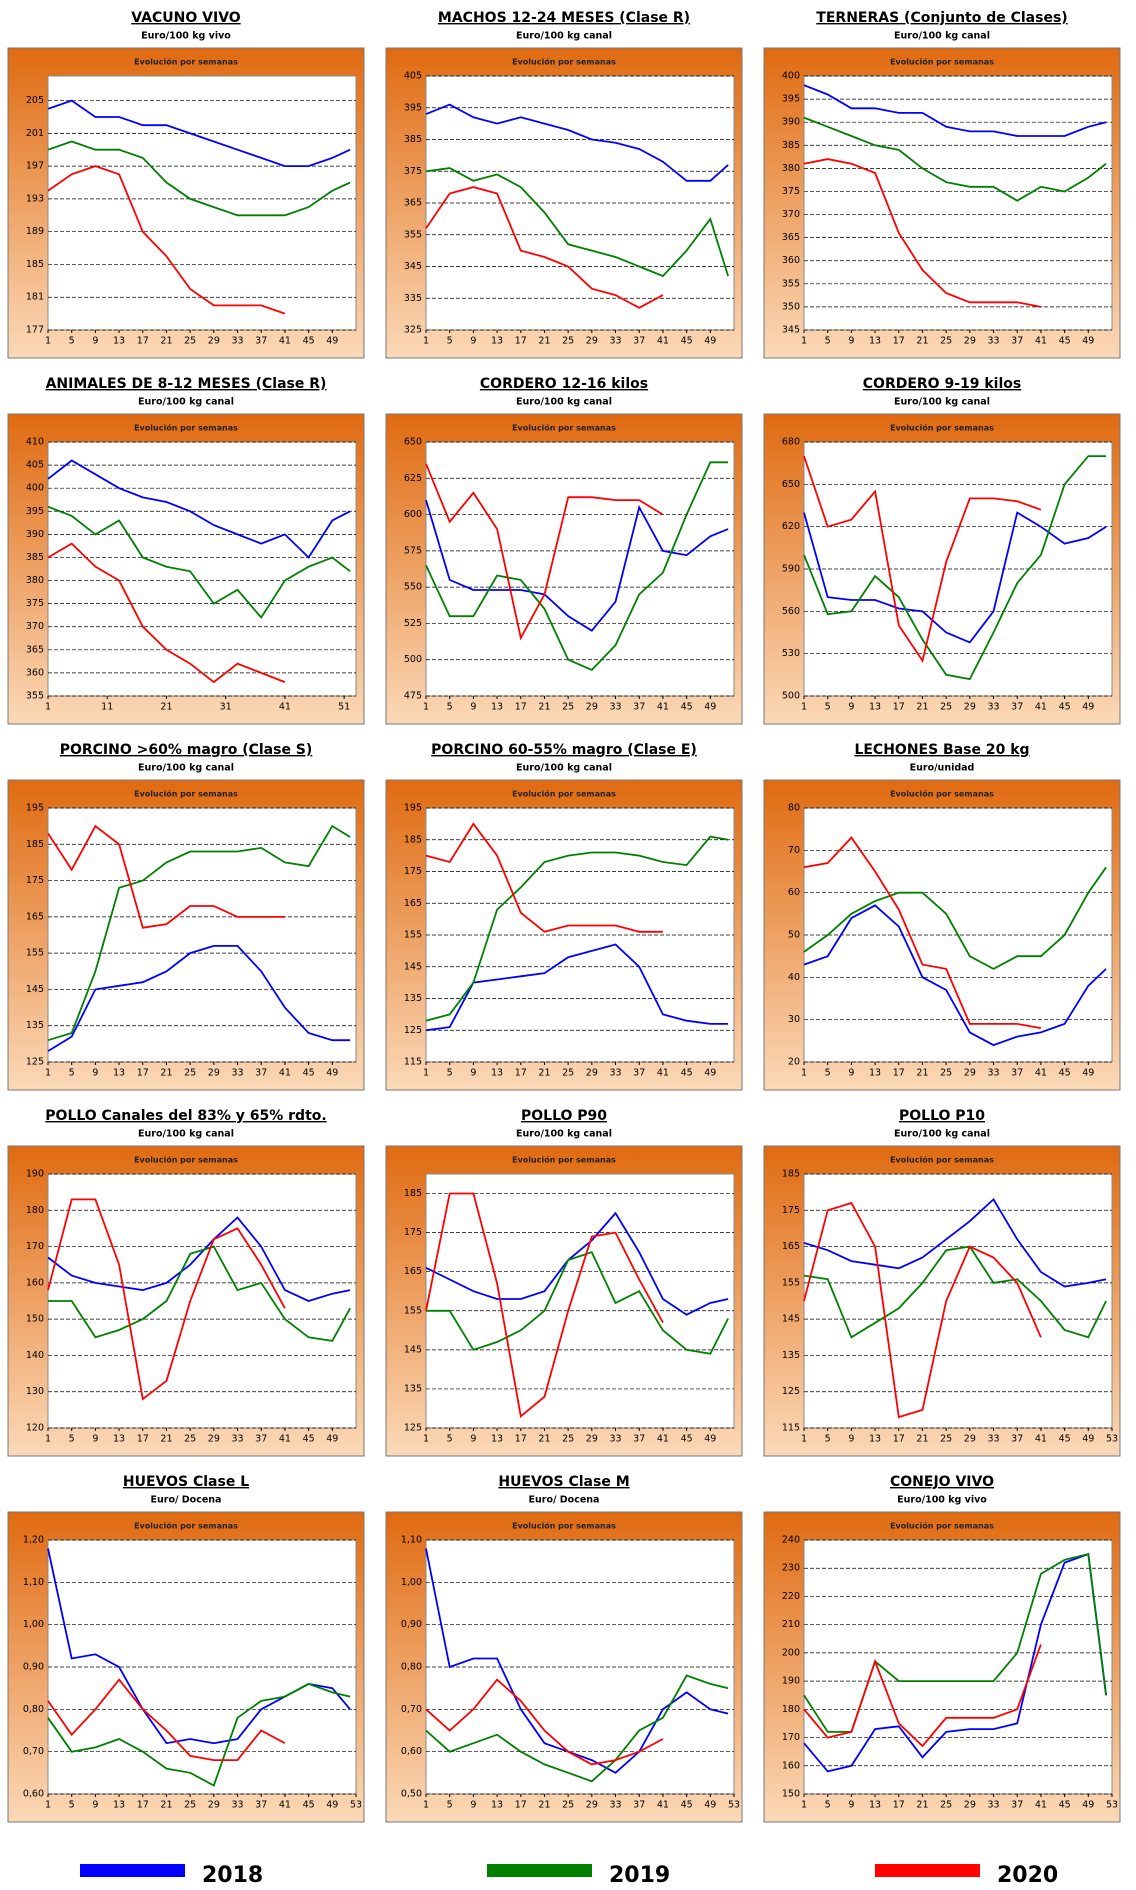 This screenshot has width=1136, height=1890. What do you see at coordinates (791, 1624) in the screenshot?
I see `y-tick-label: 210` at bounding box center [791, 1624].